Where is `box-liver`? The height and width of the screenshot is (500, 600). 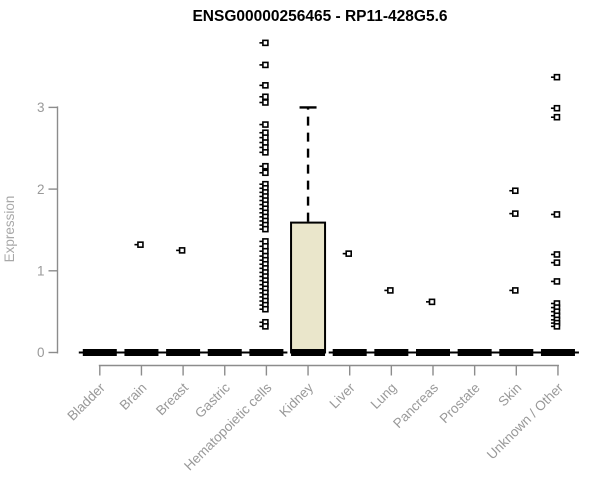 box-liver is located at coordinates (349, 352).